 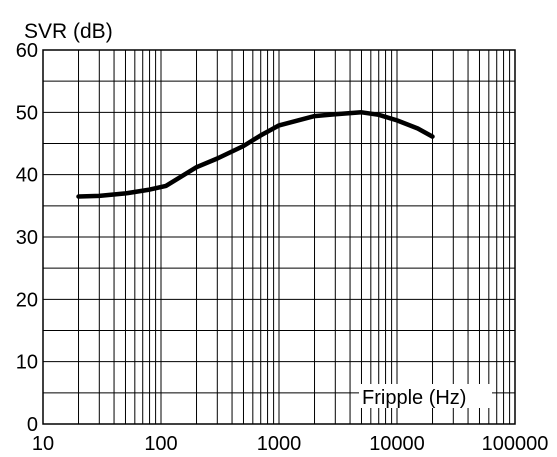 What do you see at coordinates (27, 300) in the screenshot?
I see `y-tick-label: 20` at bounding box center [27, 300].